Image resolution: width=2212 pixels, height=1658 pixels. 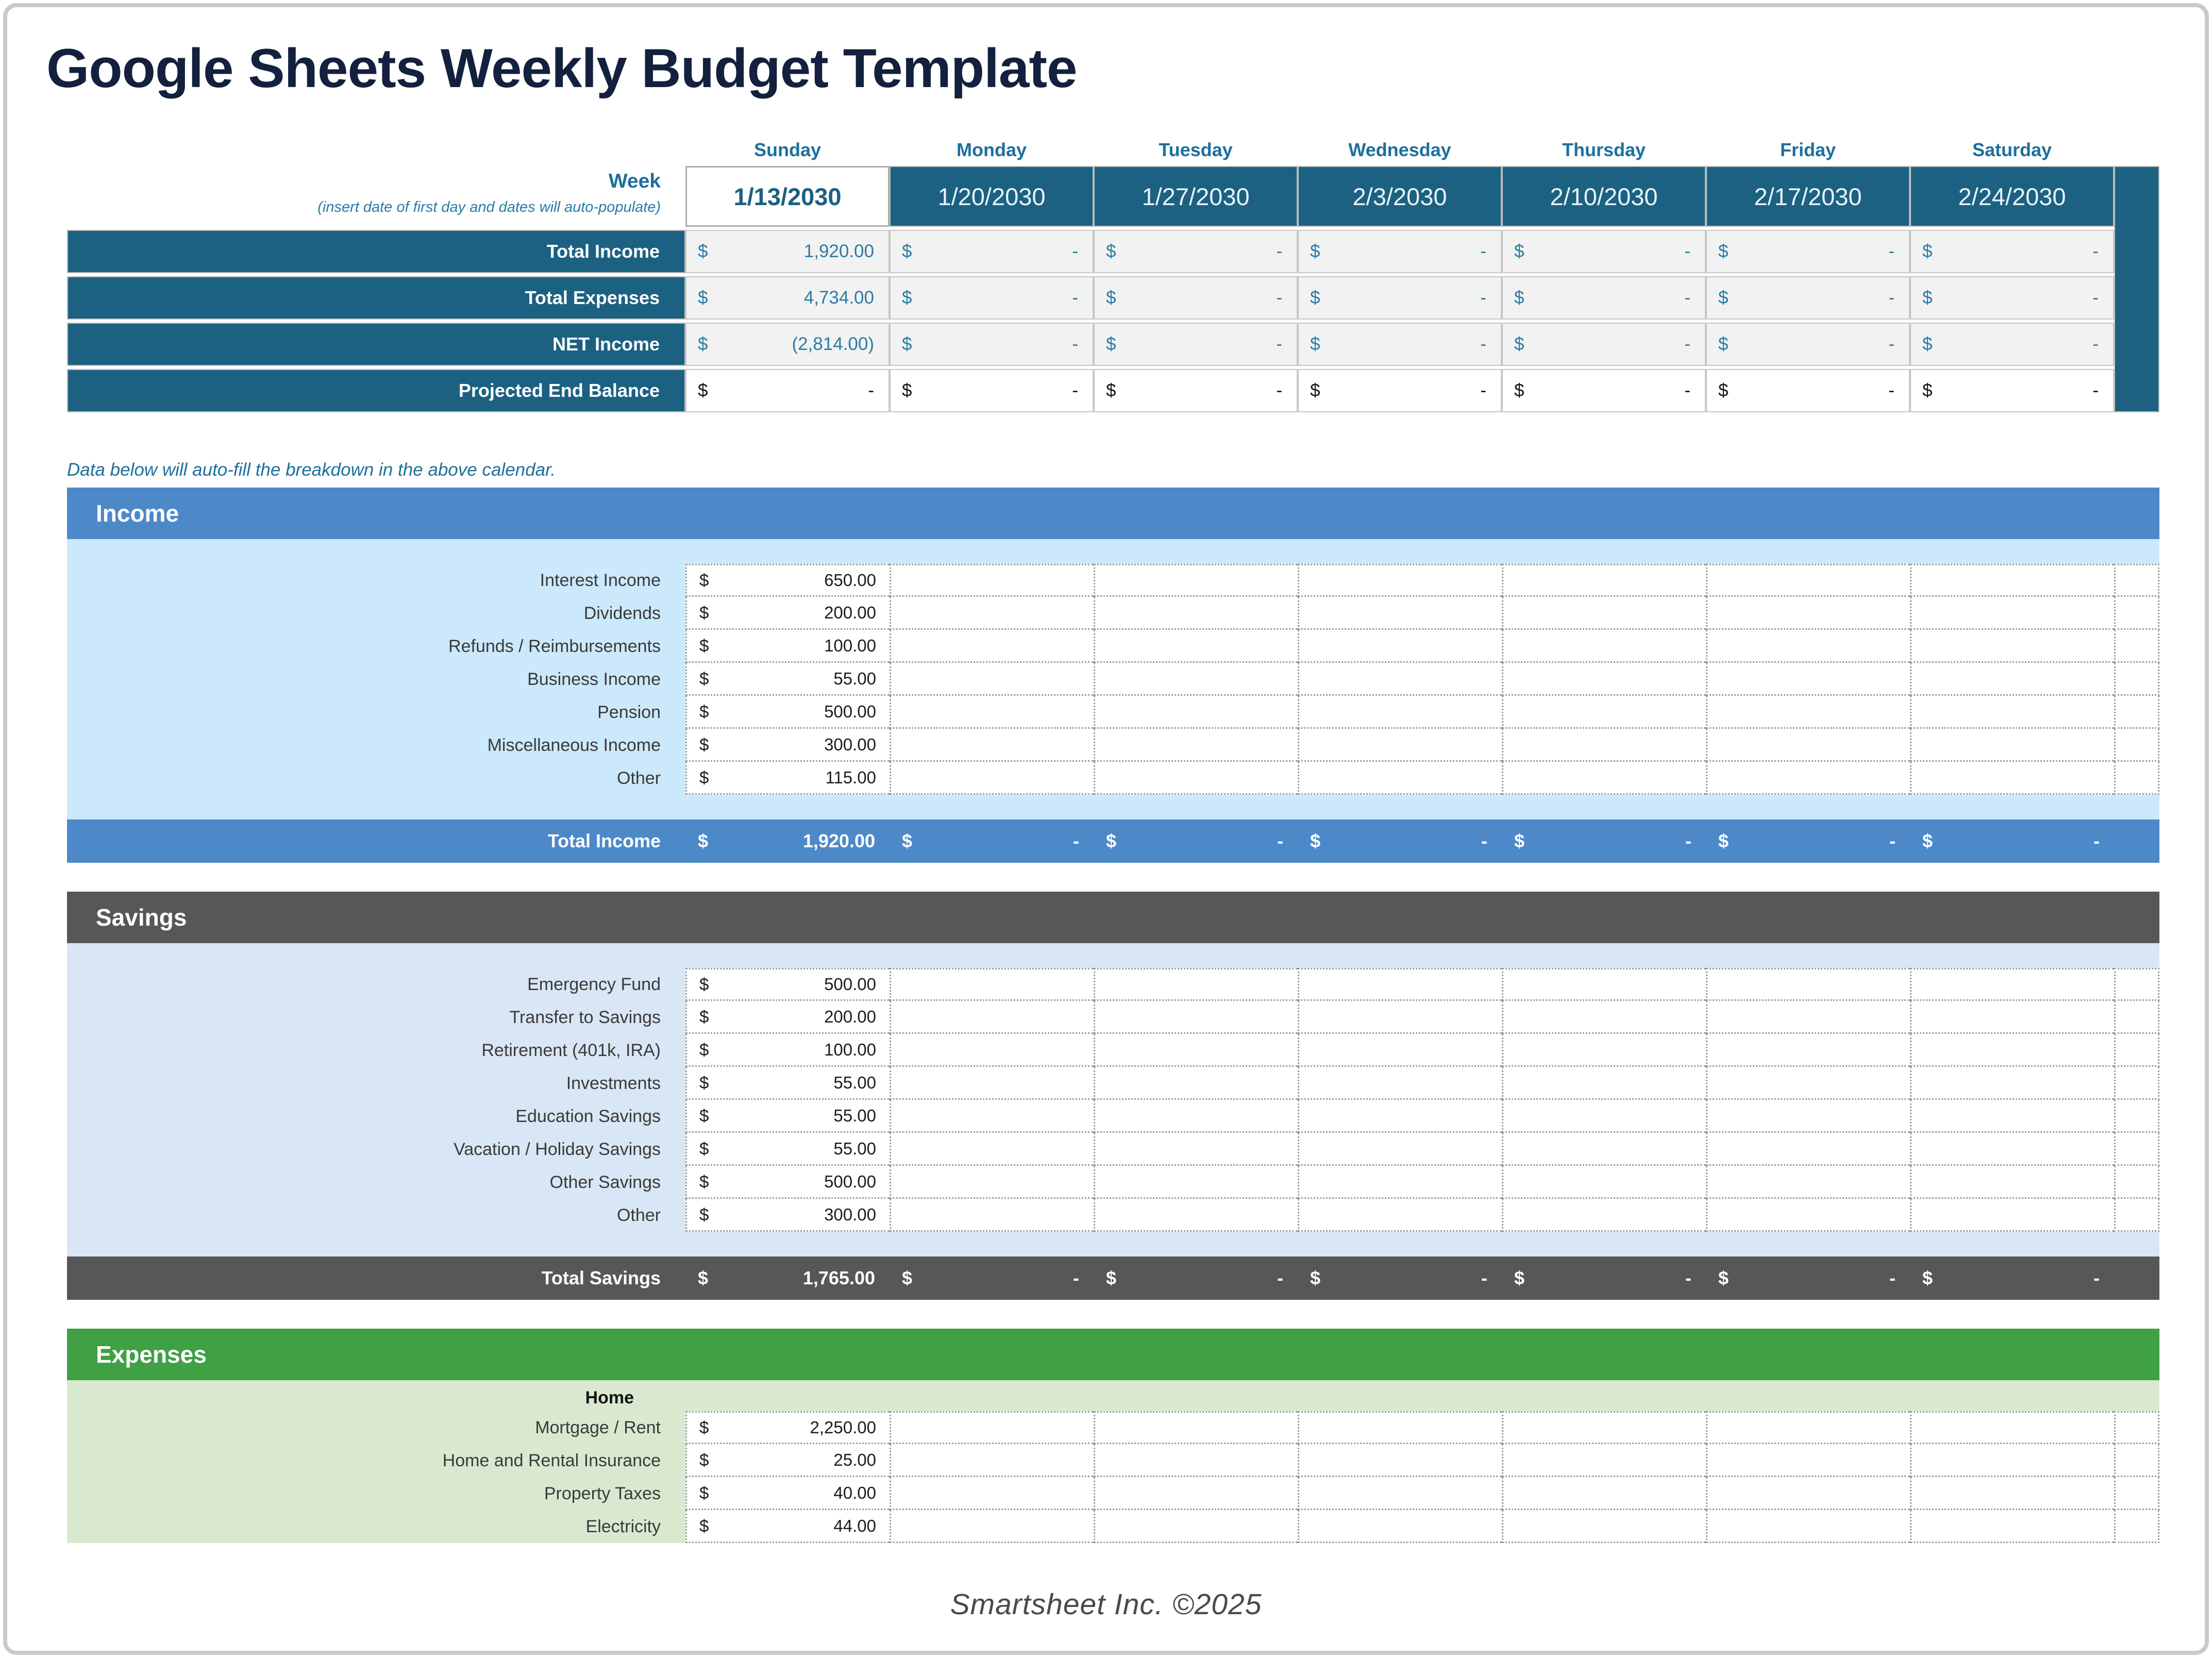 I want to click on value-cell-day1: $2,250.00, so click(x=787, y=1427).